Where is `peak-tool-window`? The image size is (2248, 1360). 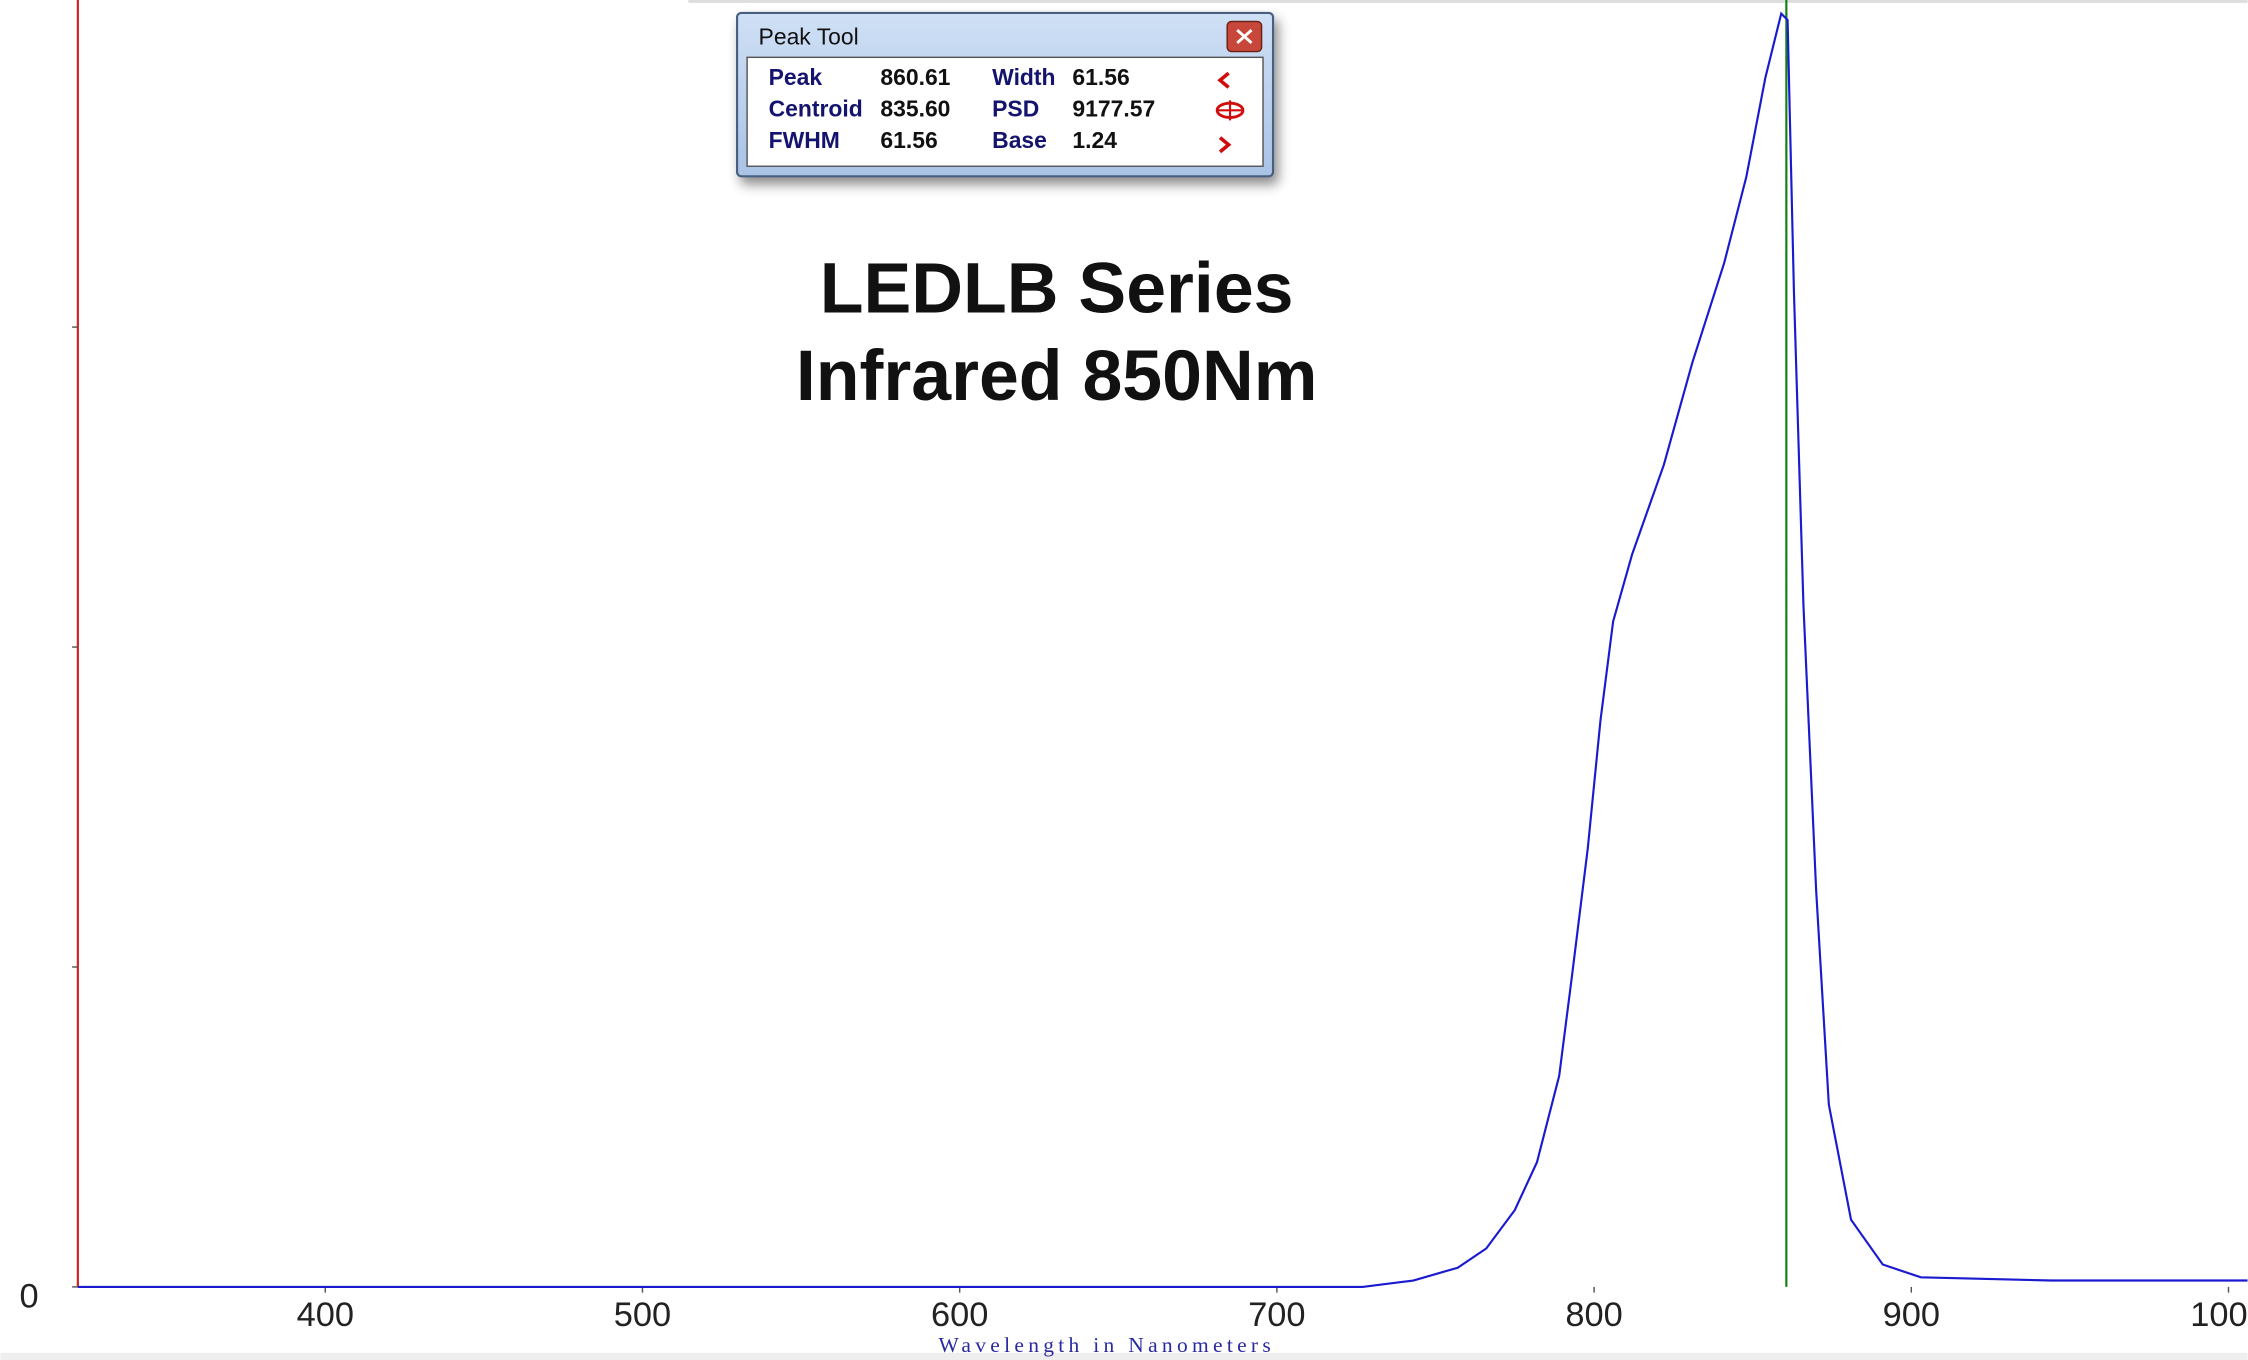 peak-tool-window is located at coordinates (1005, 94).